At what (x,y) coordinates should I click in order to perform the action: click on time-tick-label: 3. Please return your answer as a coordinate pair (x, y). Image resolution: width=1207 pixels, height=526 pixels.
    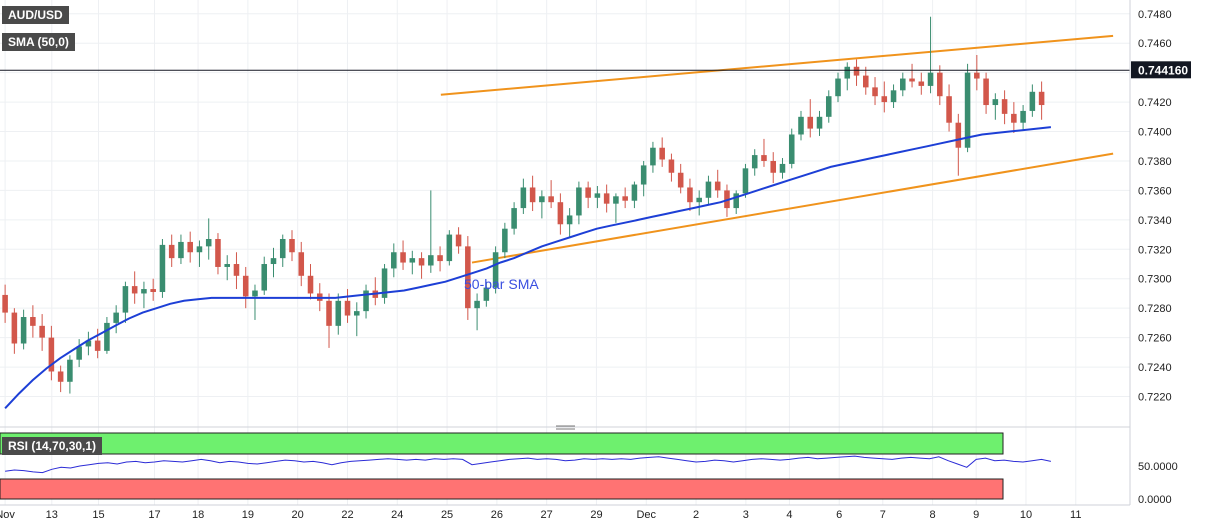
    Looking at the image, I should click on (746, 515).